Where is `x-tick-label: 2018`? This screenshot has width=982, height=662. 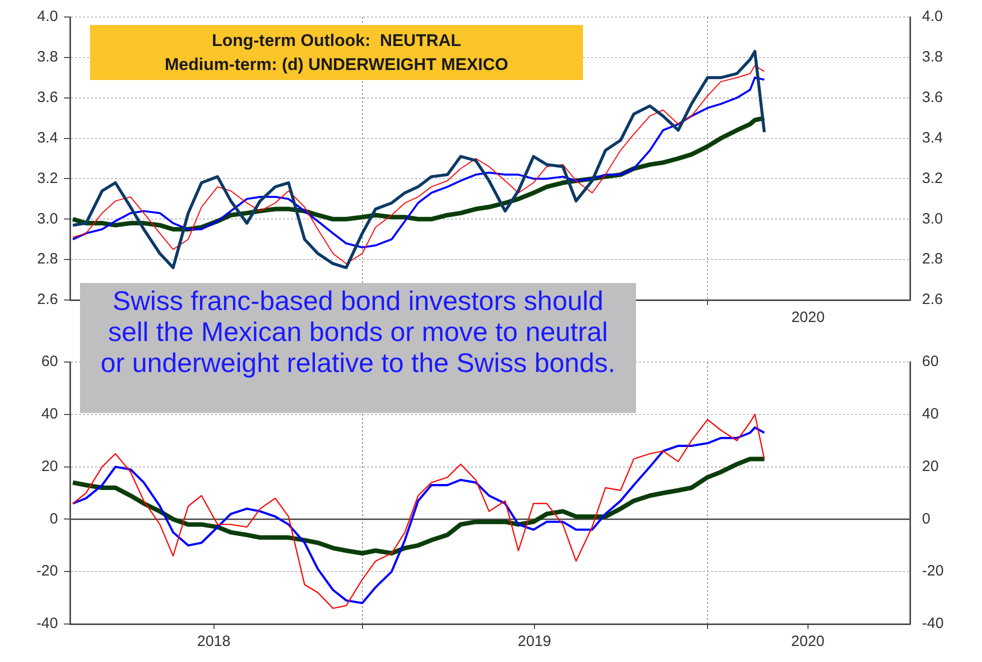 x-tick-label: 2018 is located at coordinates (213, 641).